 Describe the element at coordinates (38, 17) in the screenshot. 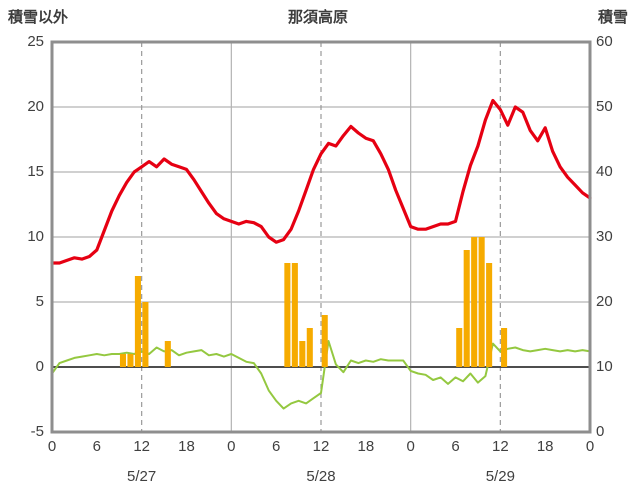

I see `left-axis-title: 積雪以外` at that location.